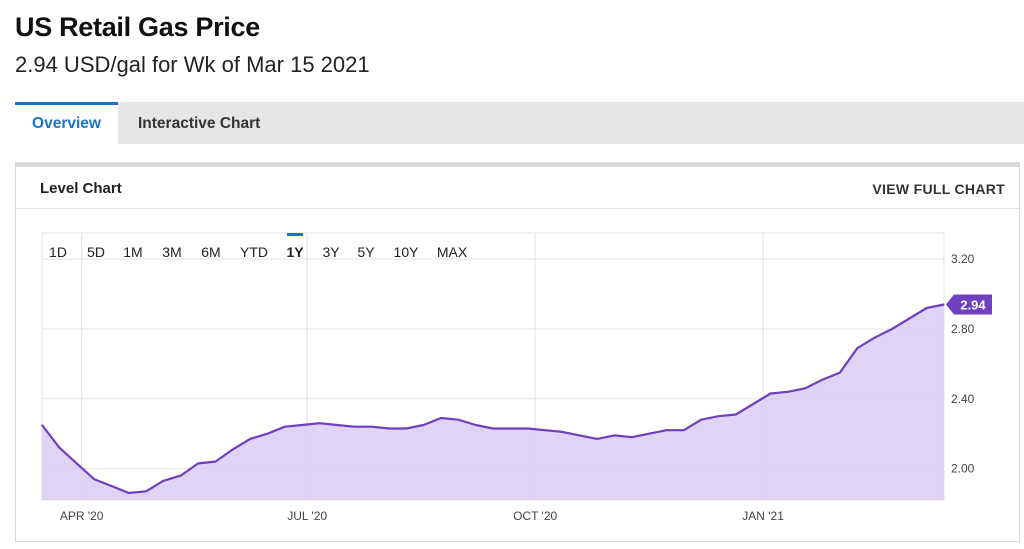  I want to click on range-button-label: 3M, so click(171, 252).